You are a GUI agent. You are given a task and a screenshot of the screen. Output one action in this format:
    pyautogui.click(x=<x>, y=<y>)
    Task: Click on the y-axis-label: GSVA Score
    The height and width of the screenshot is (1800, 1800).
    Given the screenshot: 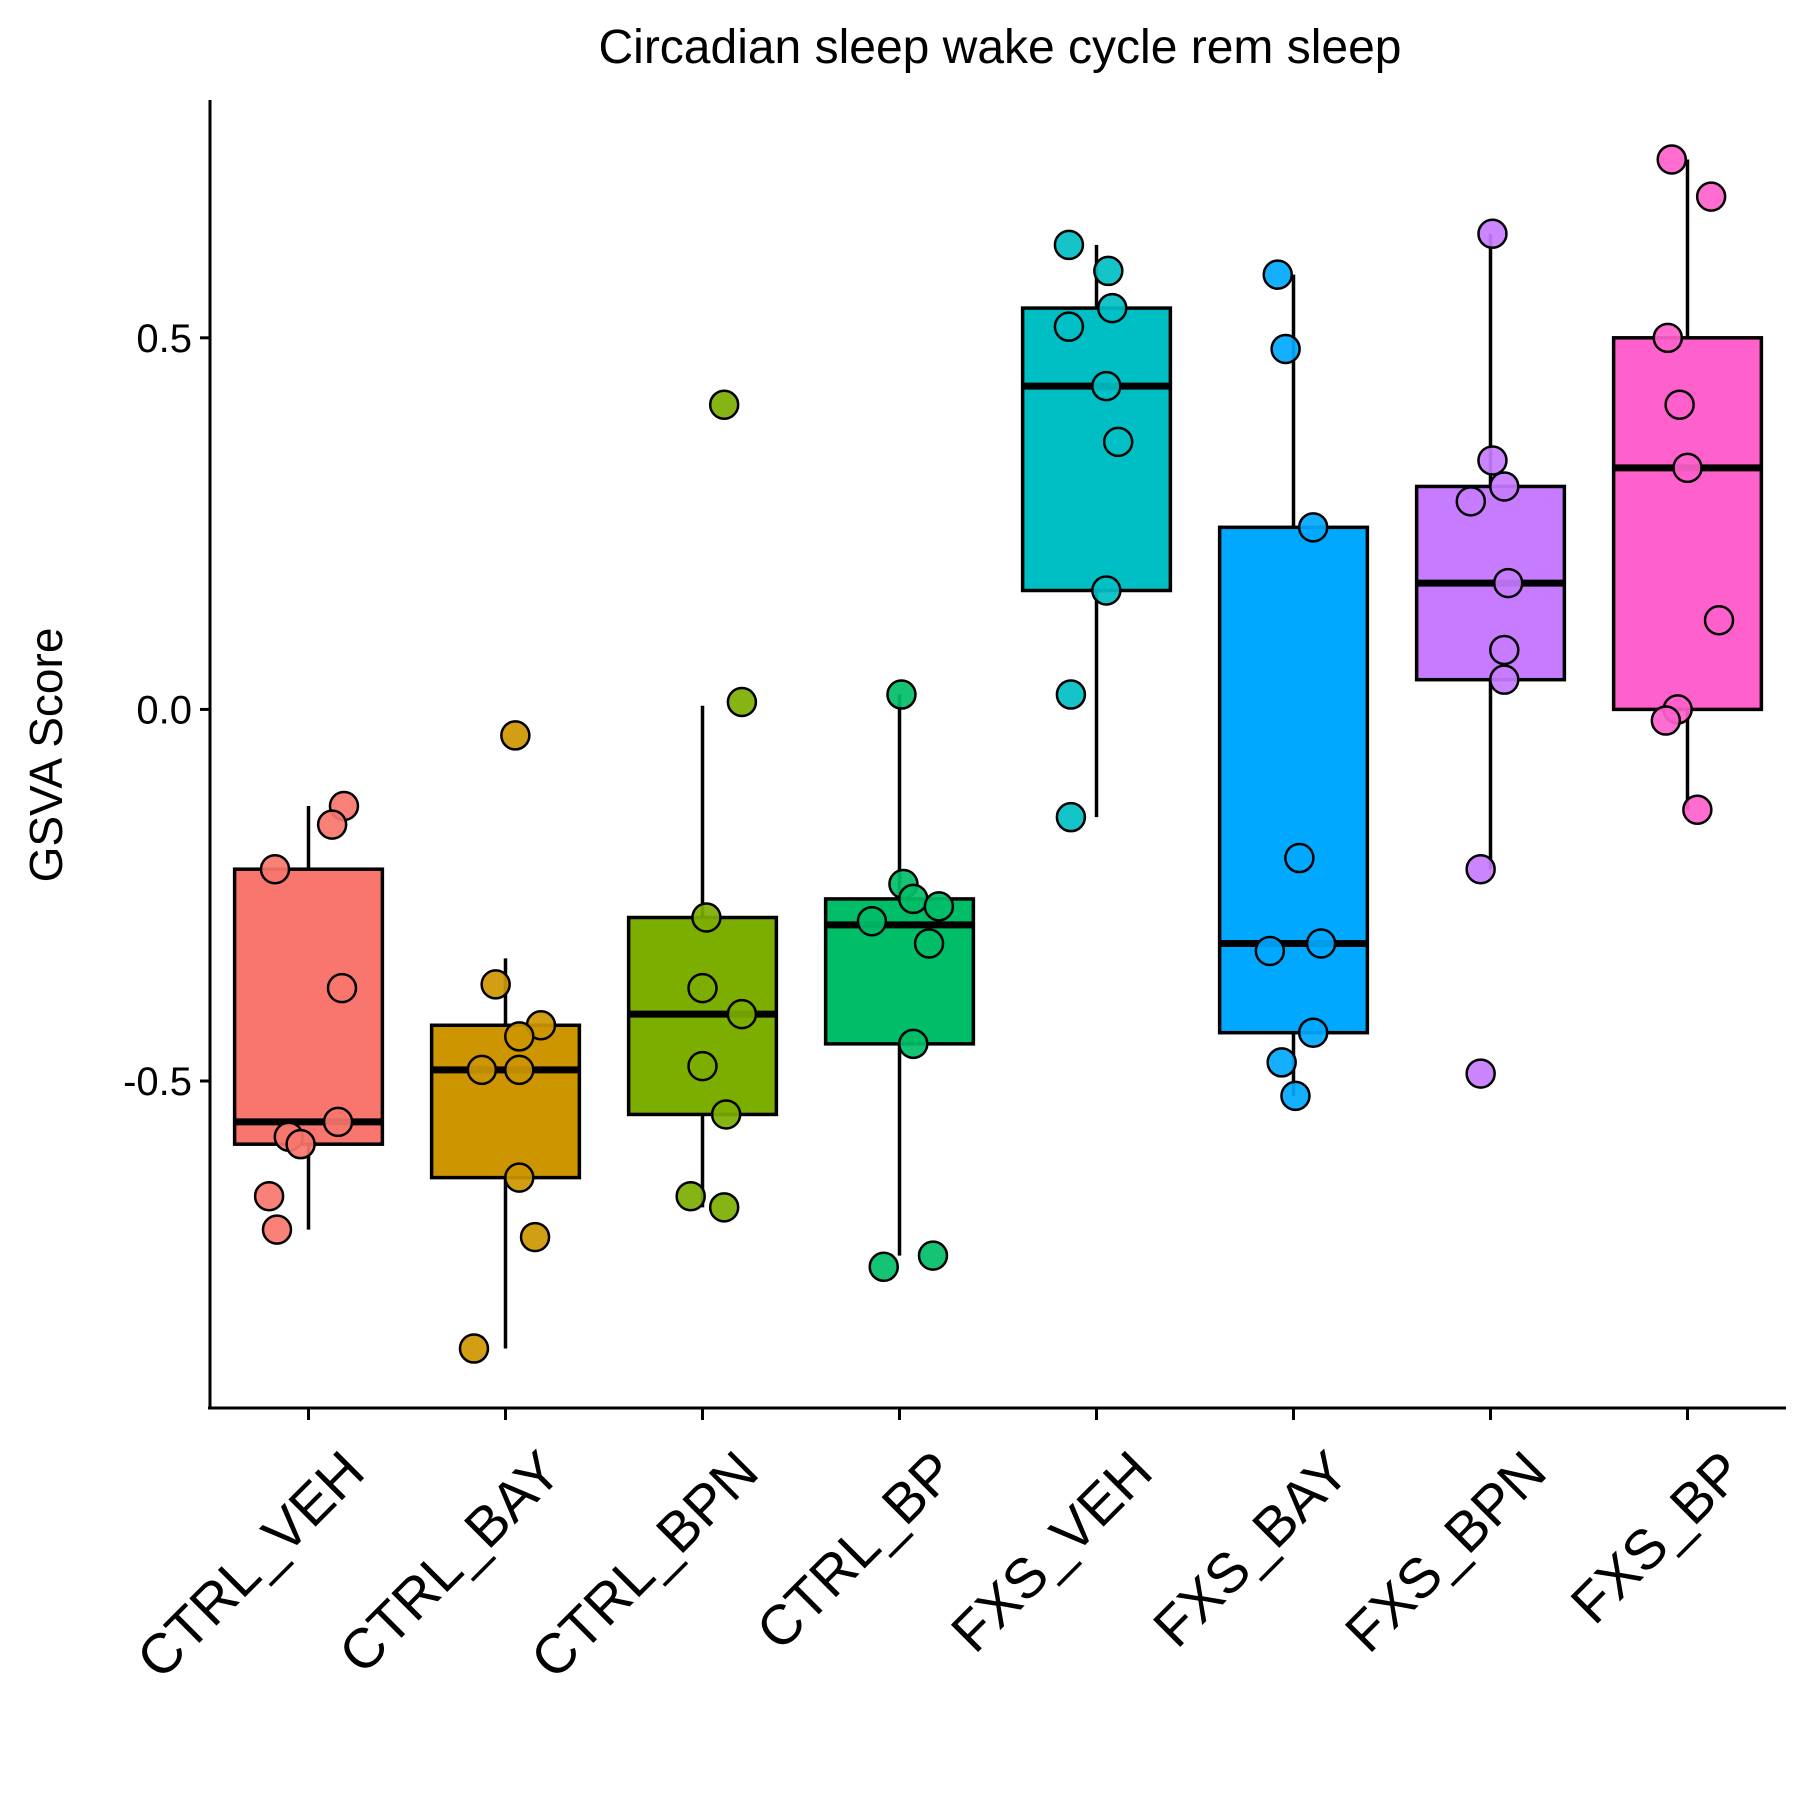 What is the action you would take?
    pyautogui.click(x=46, y=755)
    